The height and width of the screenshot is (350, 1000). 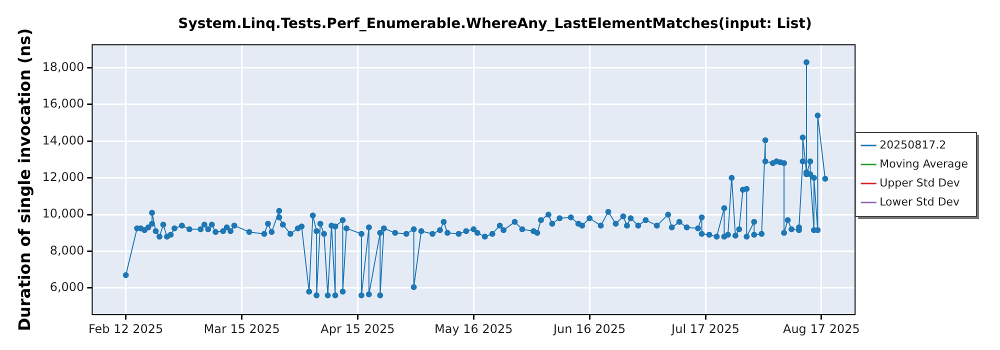 What do you see at coordinates (63, 67) in the screenshot?
I see `y-tick-label: 18,000` at bounding box center [63, 67].